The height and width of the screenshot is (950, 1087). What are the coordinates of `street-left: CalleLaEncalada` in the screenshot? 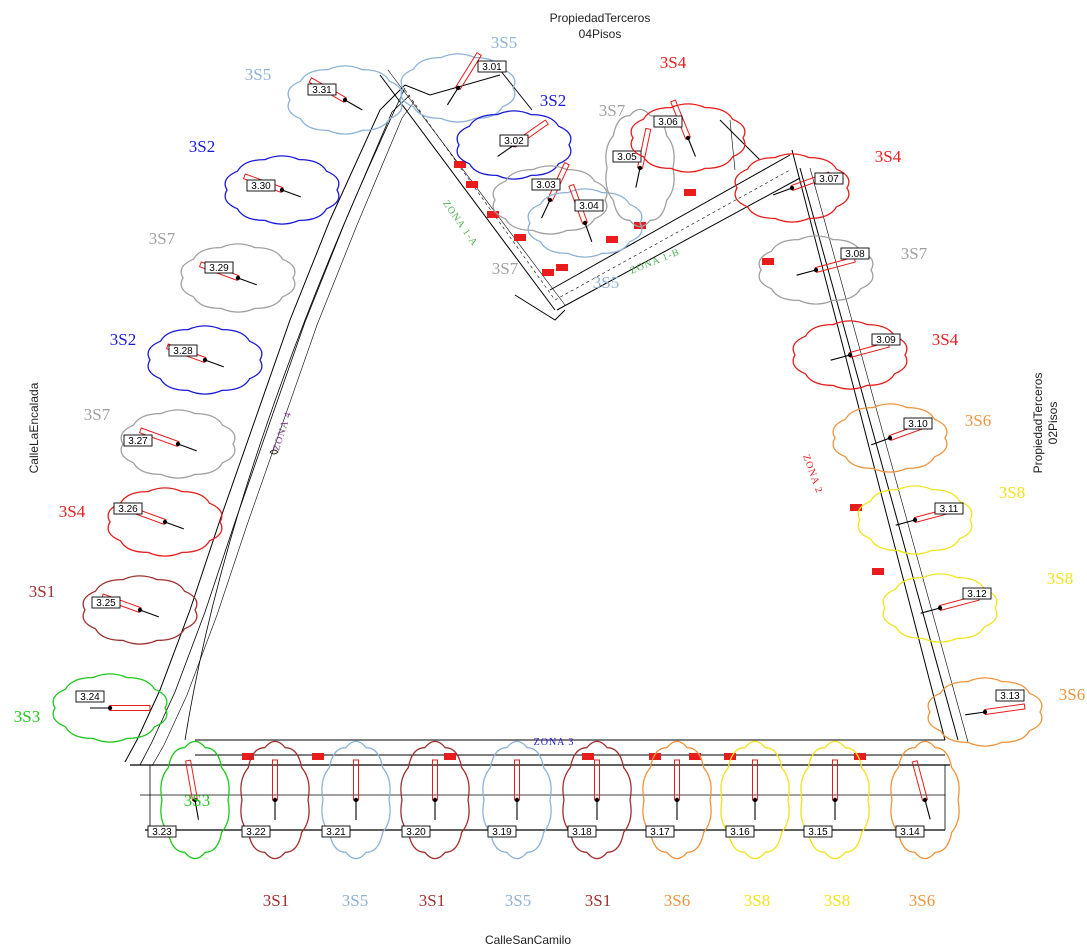 It's located at (34, 427).